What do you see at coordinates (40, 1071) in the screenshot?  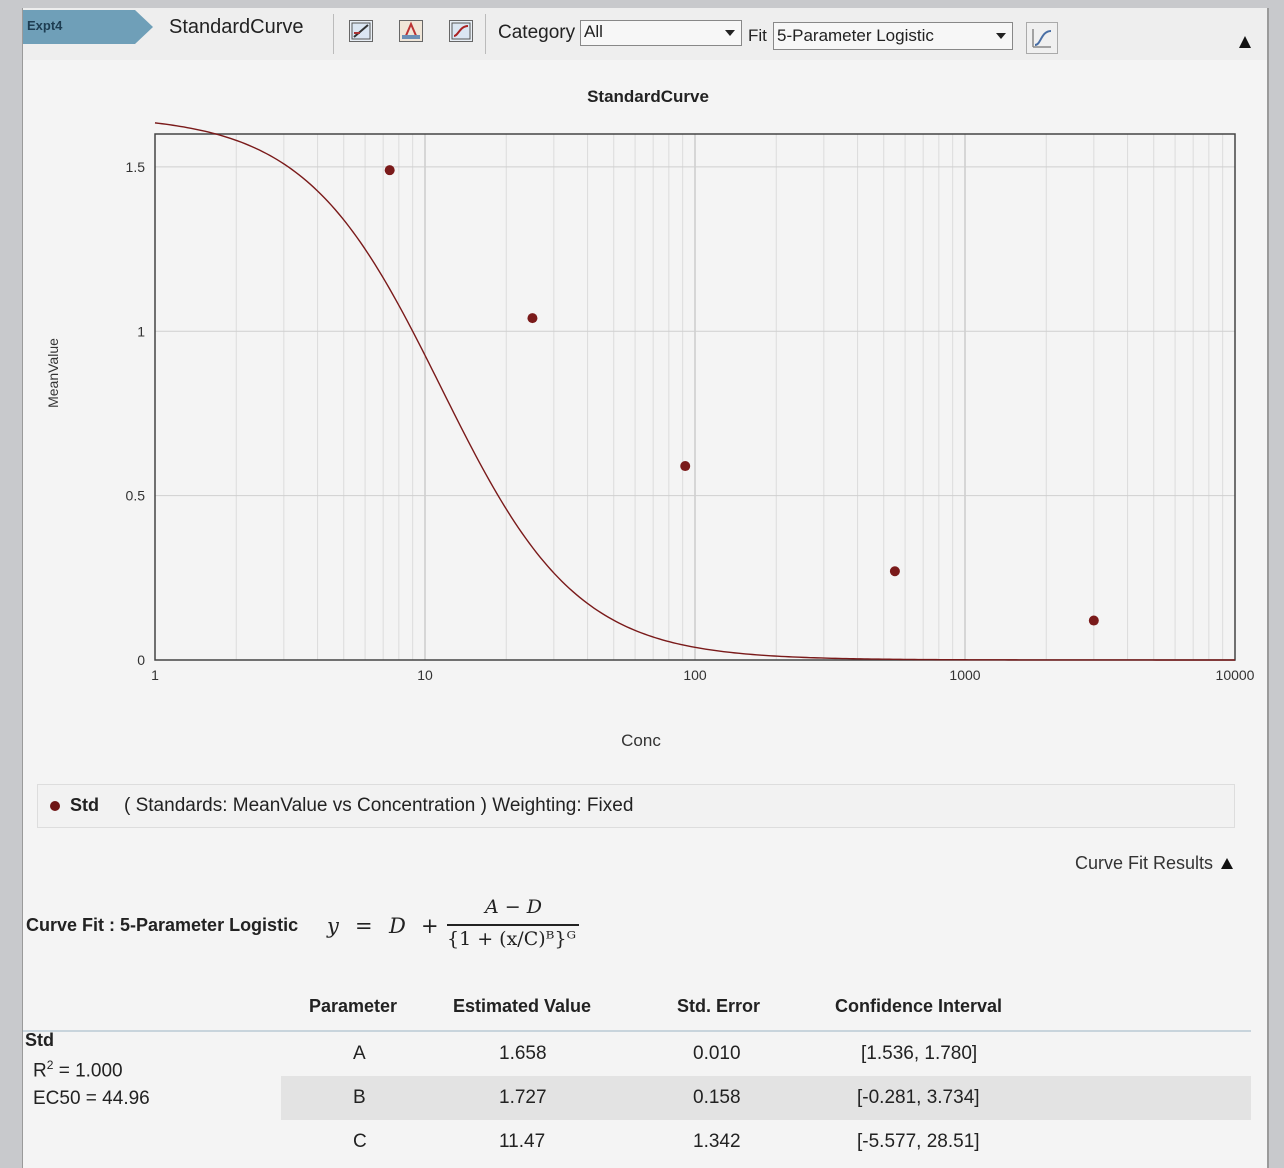 I see `r2-label: R` at bounding box center [40, 1071].